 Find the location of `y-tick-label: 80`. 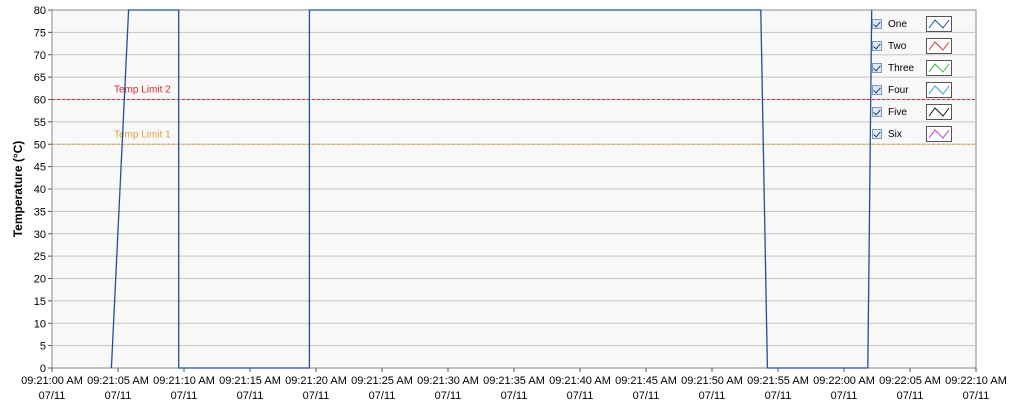

y-tick-label: 80 is located at coordinates (40, 11).